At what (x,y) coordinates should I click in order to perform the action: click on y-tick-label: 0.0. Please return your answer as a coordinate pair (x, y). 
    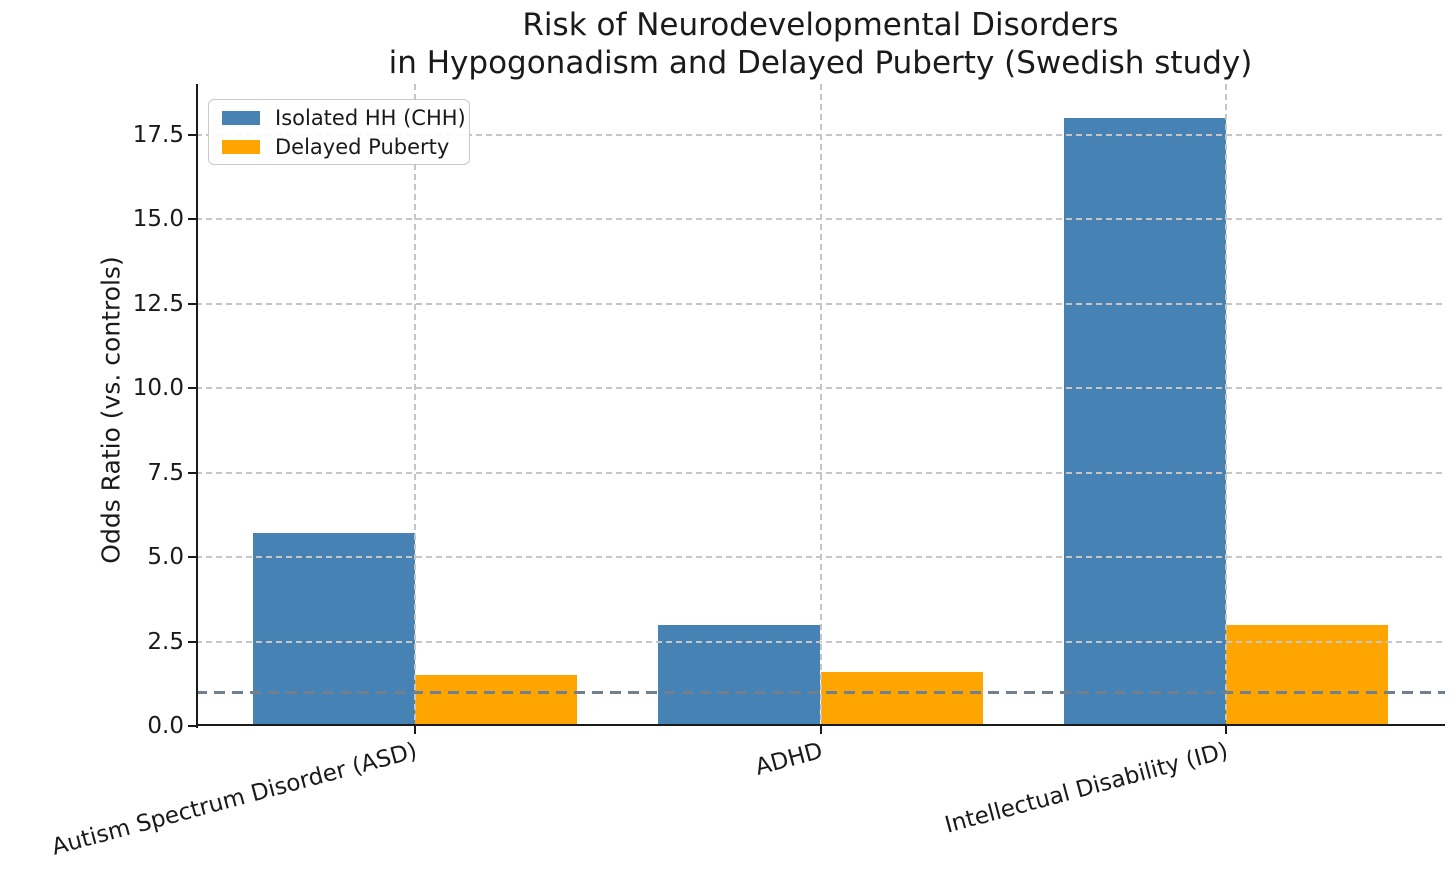
    Looking at the image, I should click on (165, 726).